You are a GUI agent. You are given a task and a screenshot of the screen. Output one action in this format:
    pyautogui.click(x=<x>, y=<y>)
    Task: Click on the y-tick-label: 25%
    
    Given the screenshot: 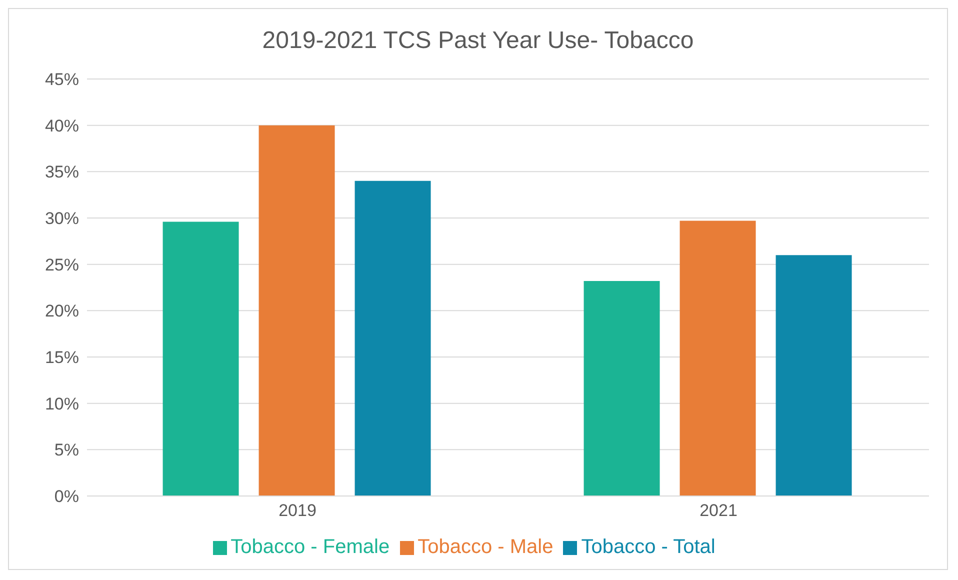 What is the action you would take?
    pyautogui.click(x=61, y=264)
    